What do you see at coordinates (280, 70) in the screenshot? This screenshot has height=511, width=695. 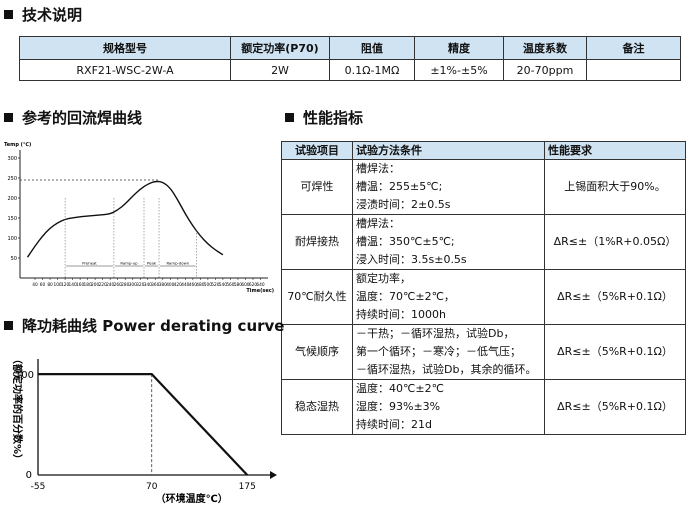 I see `cell: 2W` at bounding box center [280, 70].